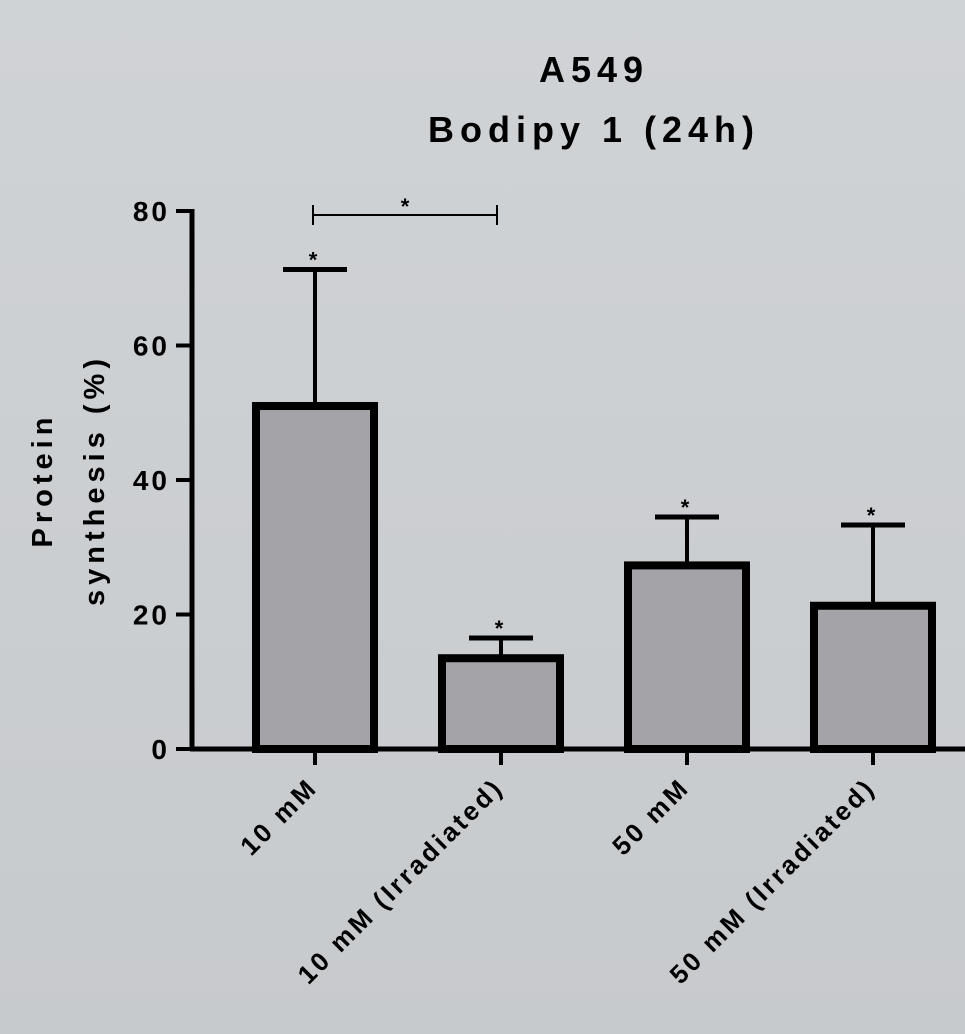  I want to click on x-tick-label-2: 10 mM (Irradiated), so click(400, 881).